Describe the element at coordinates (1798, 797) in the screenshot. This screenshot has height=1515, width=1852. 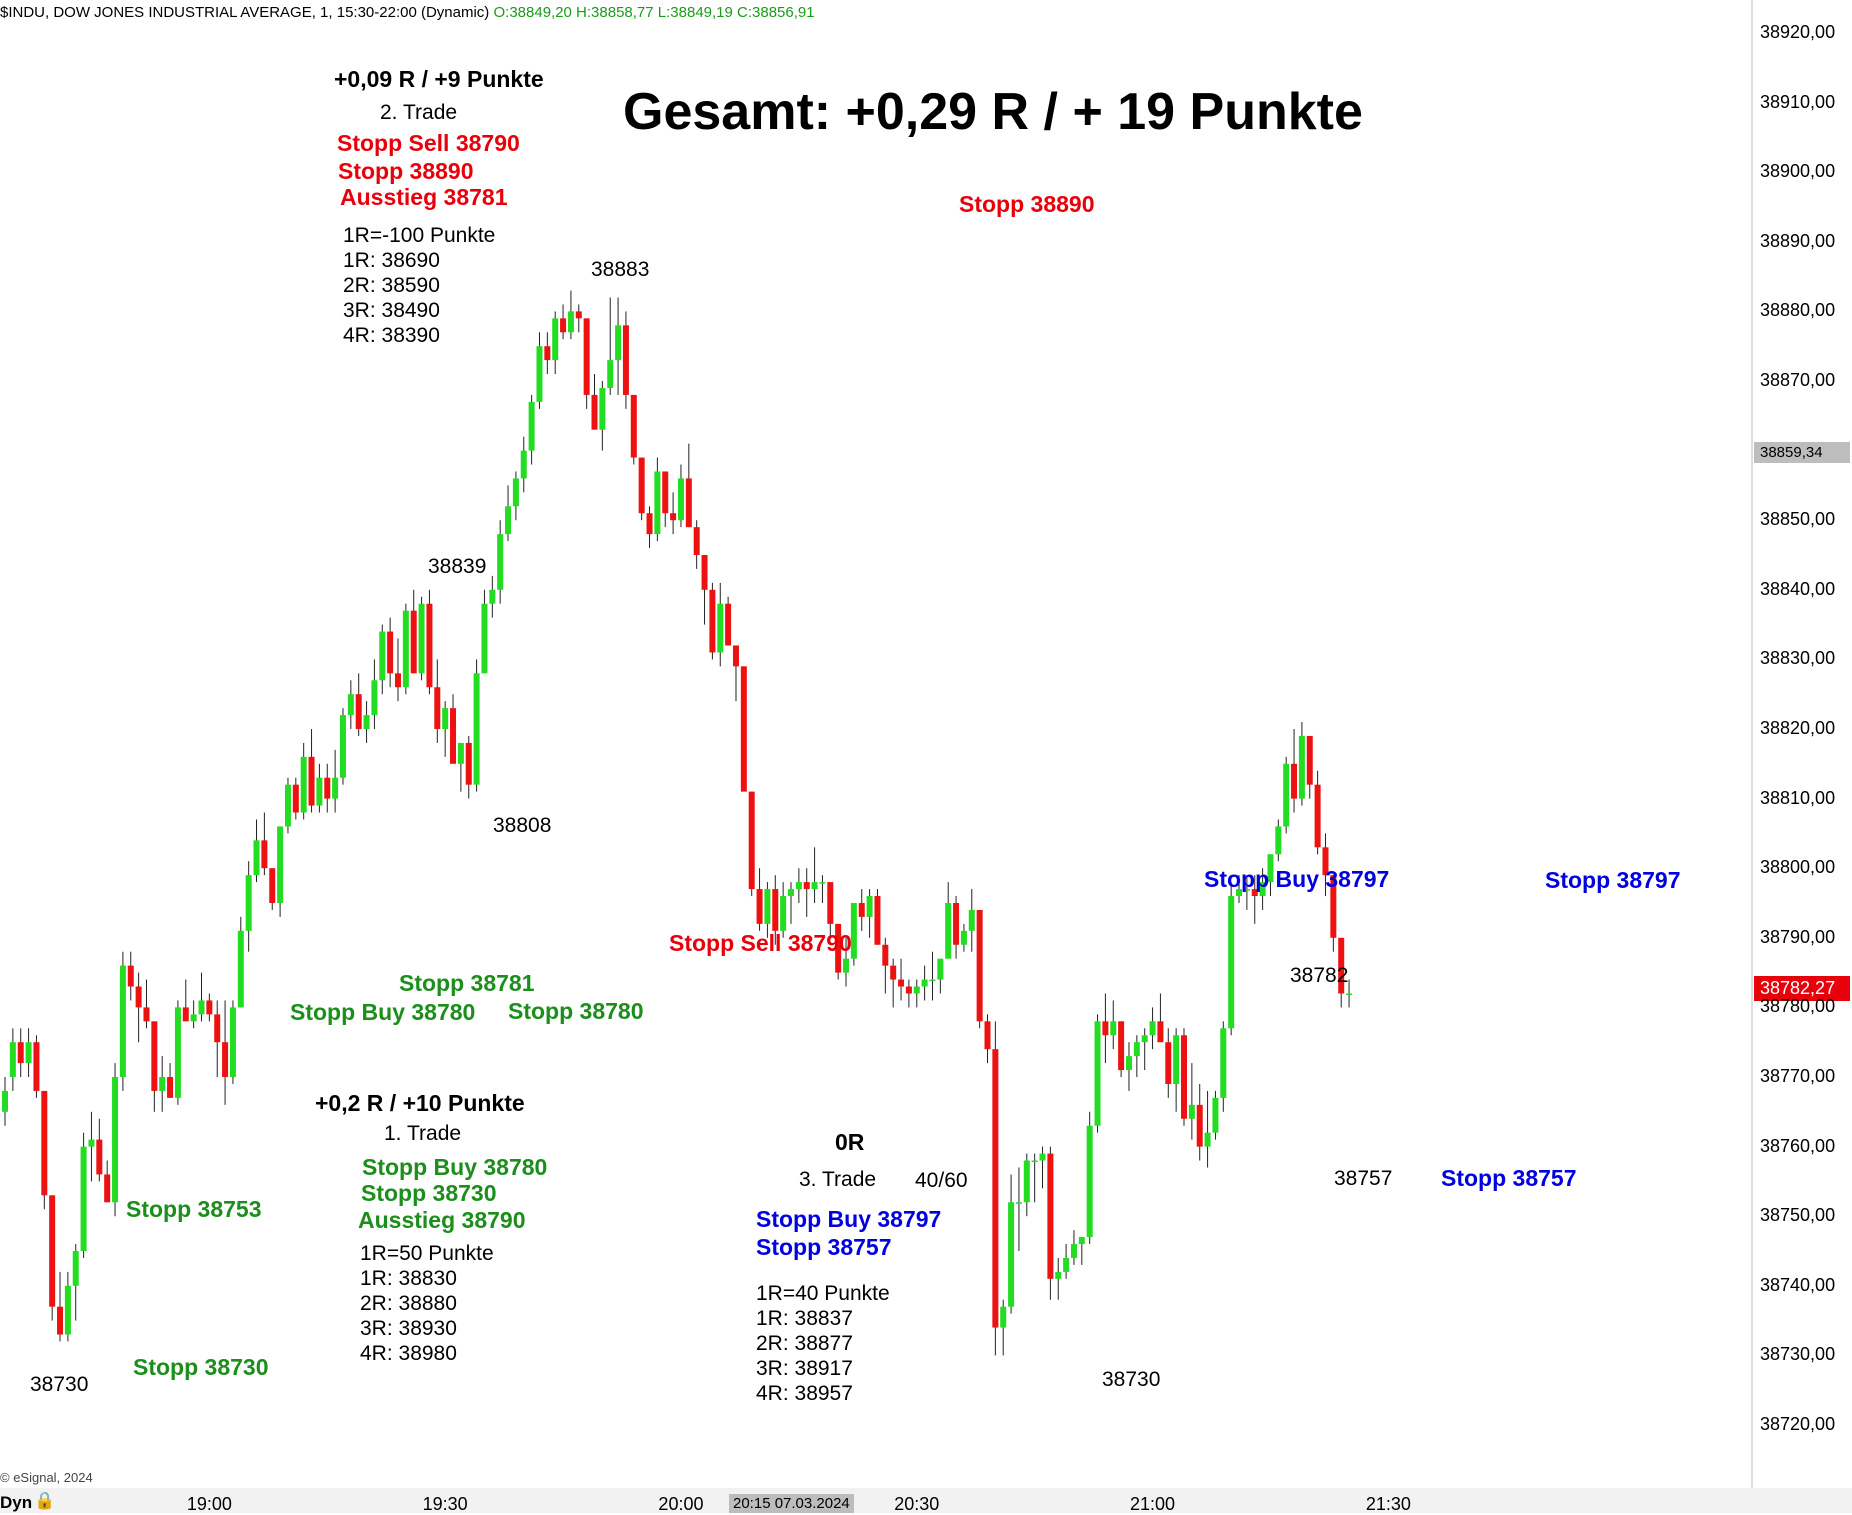
I see `price-tick-label: 38810,00` at that location.